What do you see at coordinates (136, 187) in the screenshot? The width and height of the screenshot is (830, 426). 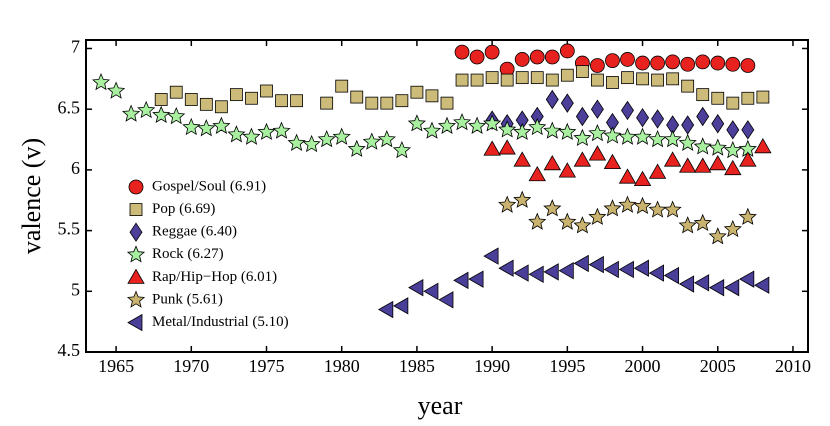 I see `legend-marker` at bounding box center [136, 187].